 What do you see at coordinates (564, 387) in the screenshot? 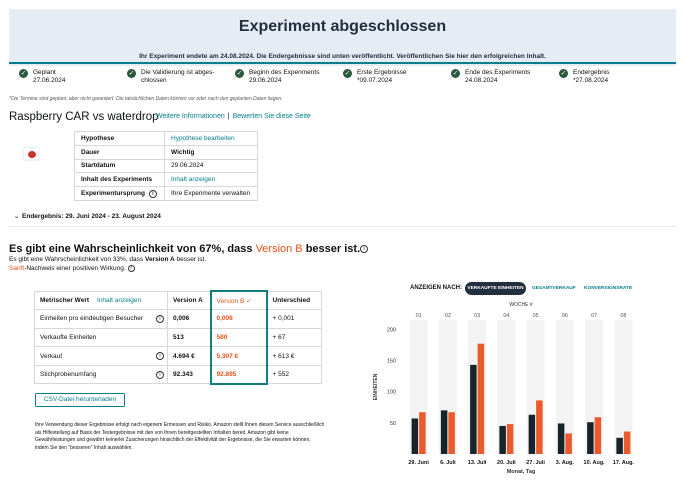
I see `week-band` at bounding box center [564, 387].